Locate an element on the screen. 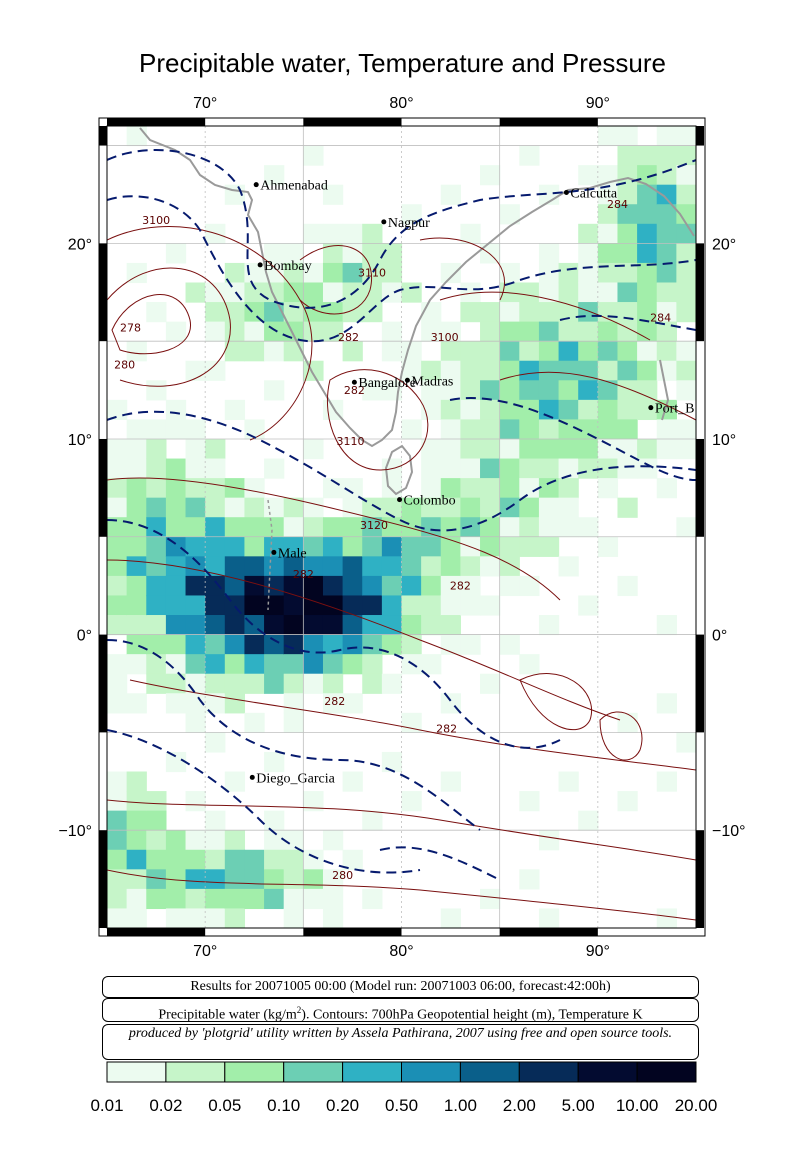 This screenshot has height=1164, width=805. contour-label: 3110 is located at coordinates (350, 441).